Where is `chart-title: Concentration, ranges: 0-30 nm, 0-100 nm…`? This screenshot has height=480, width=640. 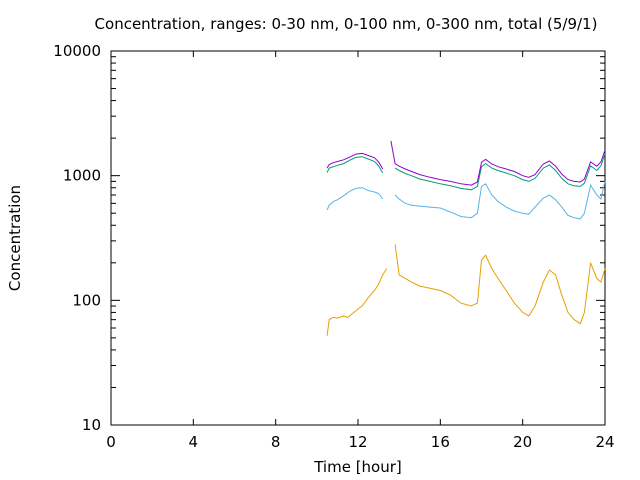 chart-title: Concentration, ranges: 0-30 nm, 0-100 nm… is located at coordinates (346, 24).